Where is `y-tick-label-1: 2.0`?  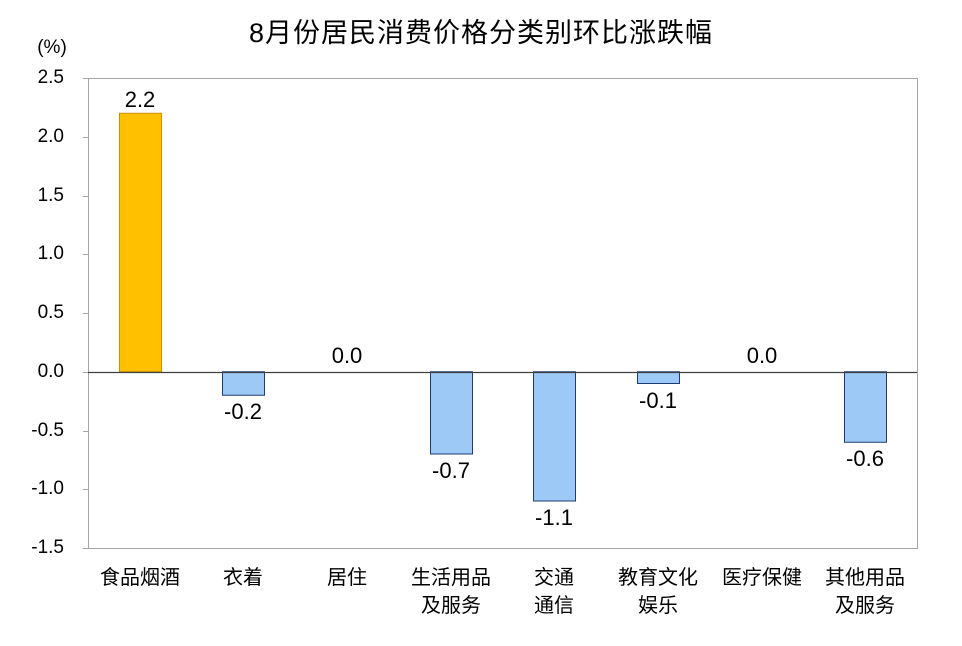 y-tick-label-1: 2.0 is located at coordinates (50, 136).